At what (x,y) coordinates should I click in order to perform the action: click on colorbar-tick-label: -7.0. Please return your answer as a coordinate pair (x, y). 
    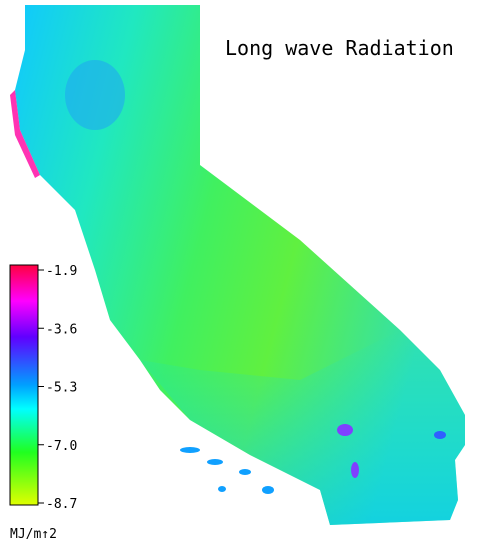
    Looking at the image, I should click on (61, 446).